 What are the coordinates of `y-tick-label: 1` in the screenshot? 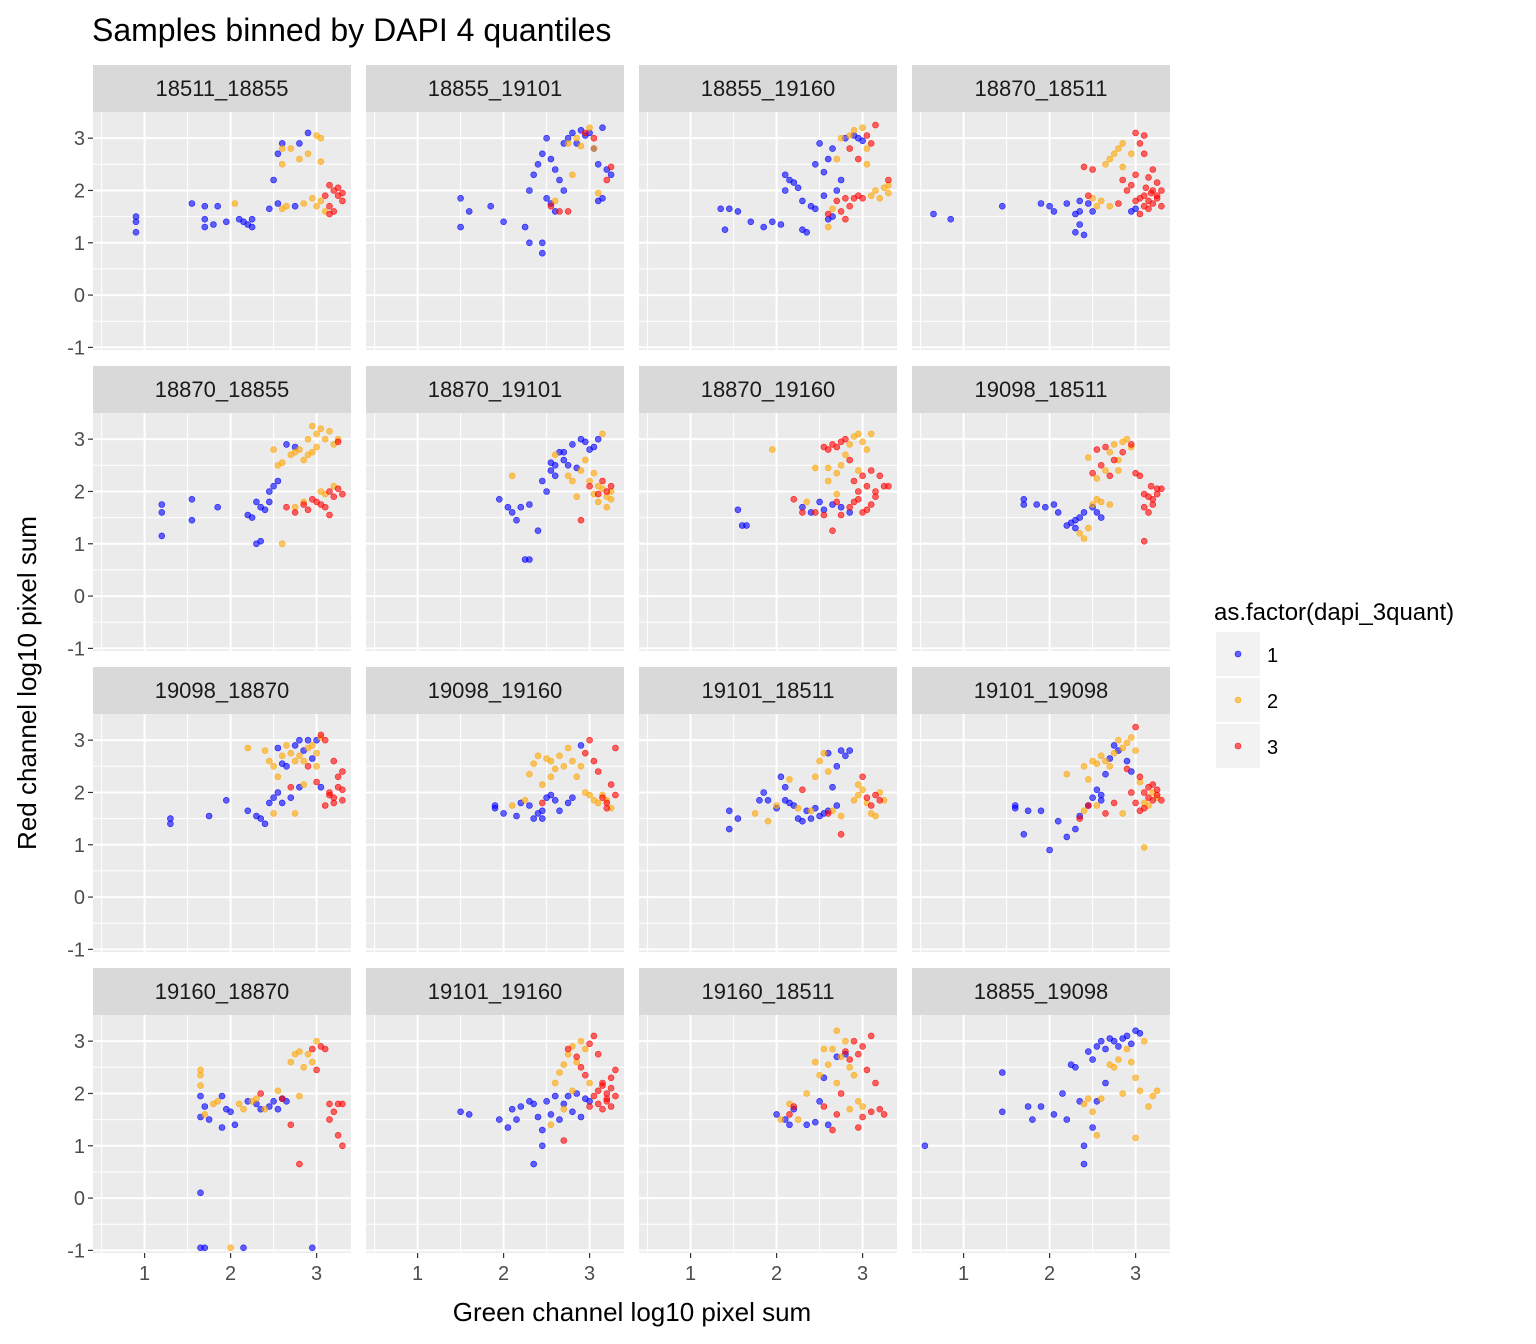 It's located at (79, 244).